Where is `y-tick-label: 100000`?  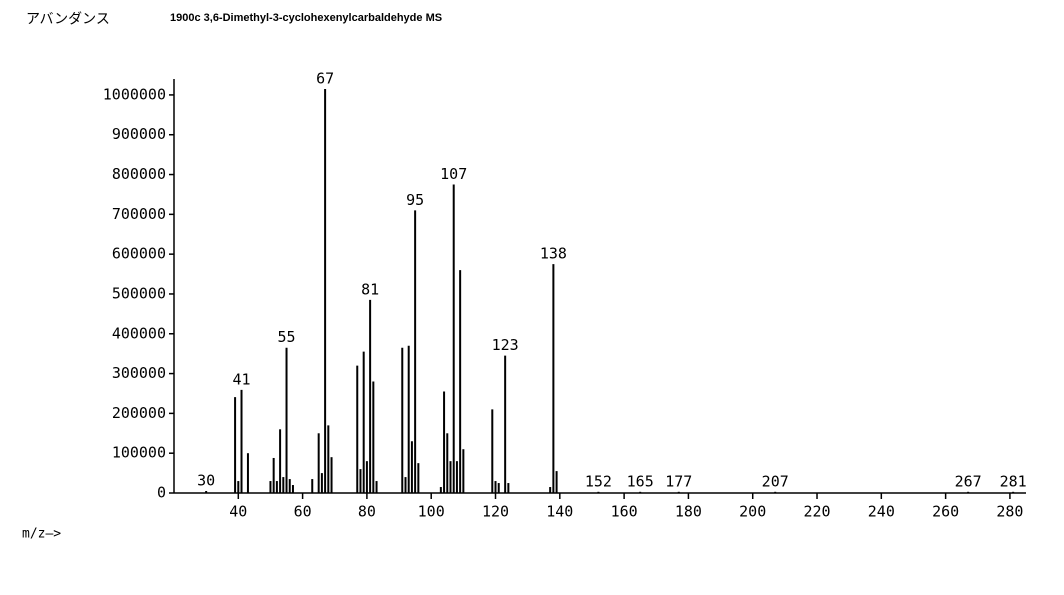 y-tick-label: 100000 is located at coordinates (139, 453).